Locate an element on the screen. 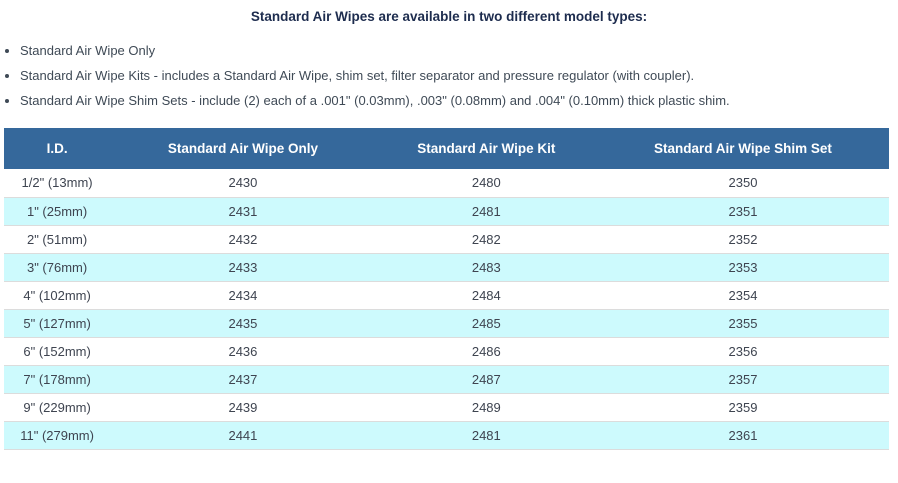  cell-shim-set: 2351 is located at coordinates (742, 211).